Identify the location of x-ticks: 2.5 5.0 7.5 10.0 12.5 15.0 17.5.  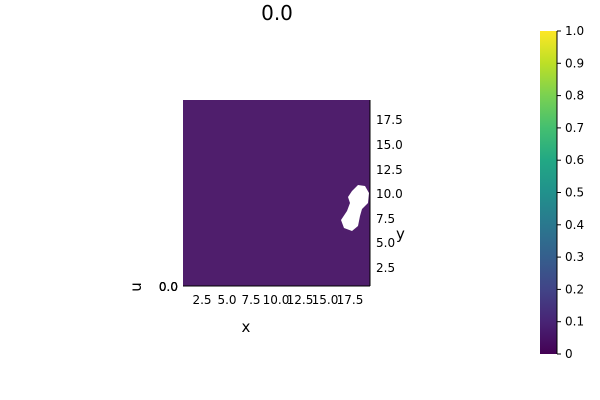
(277, 300).